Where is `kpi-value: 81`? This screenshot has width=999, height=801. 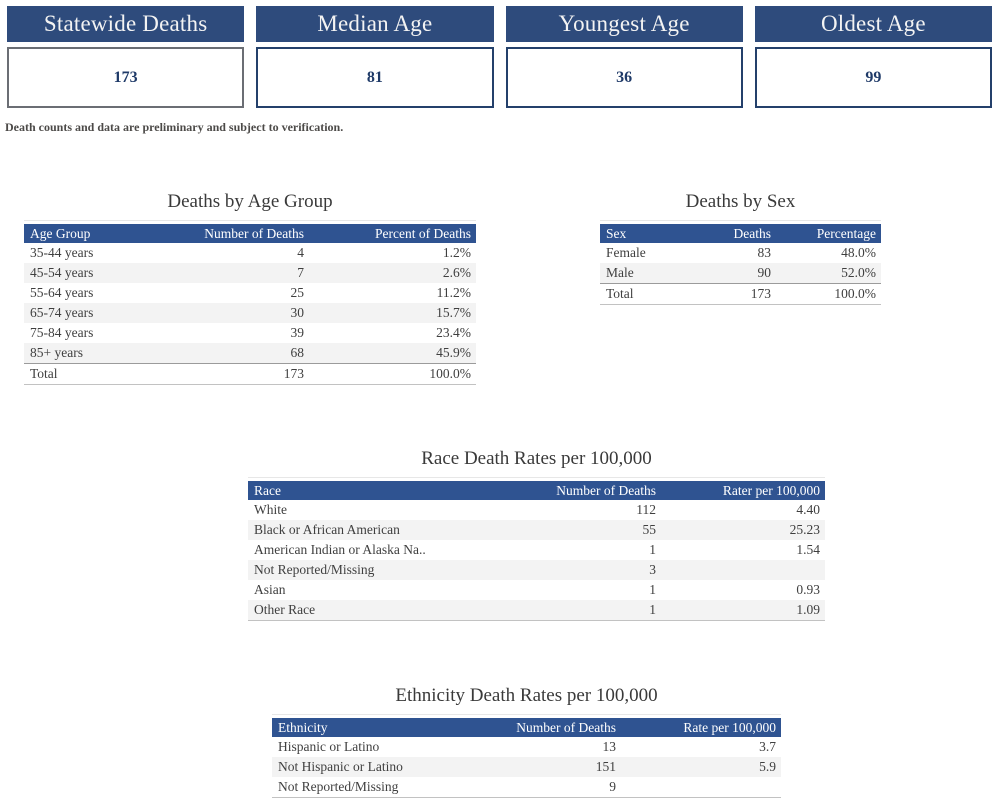 kpi-value: 81 is located at coordinates (374, 77).